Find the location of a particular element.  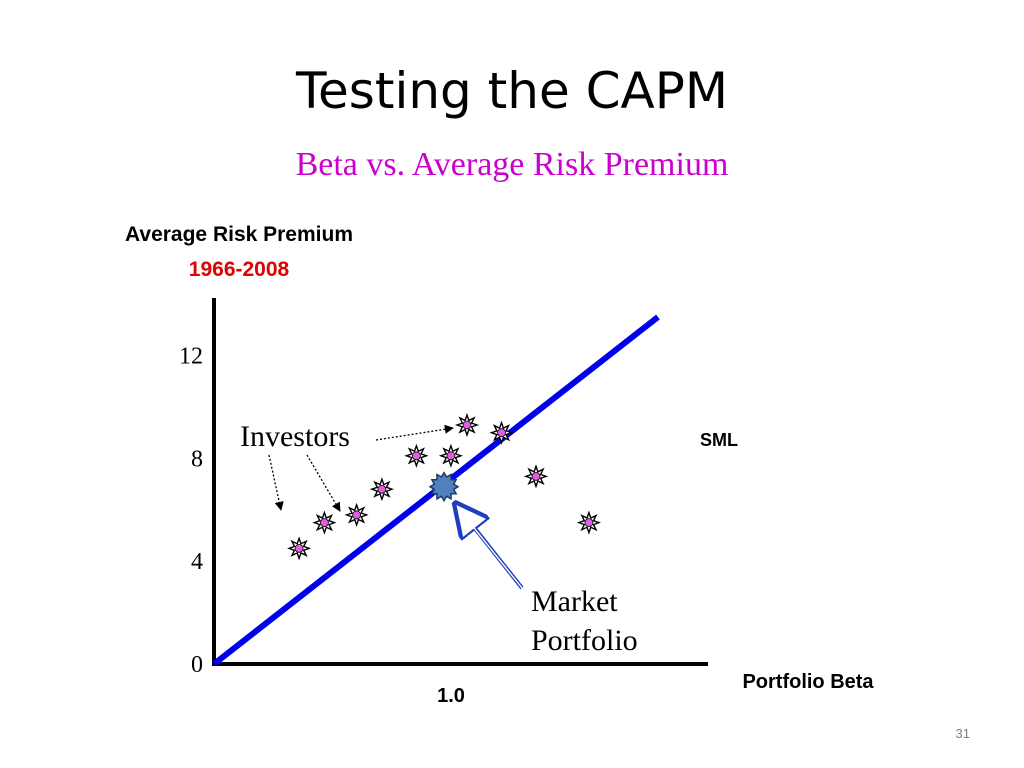

market-portfolio-label: Portfolio is located at coordinates (584, 640).